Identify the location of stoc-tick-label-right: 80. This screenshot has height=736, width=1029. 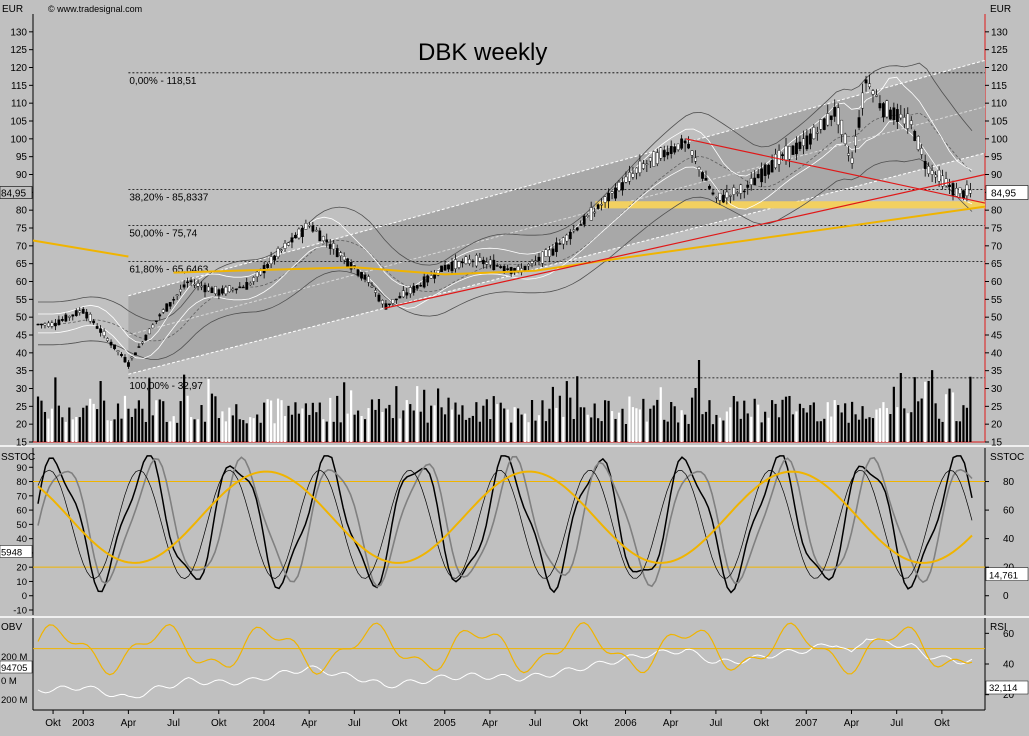
(1009, 482).